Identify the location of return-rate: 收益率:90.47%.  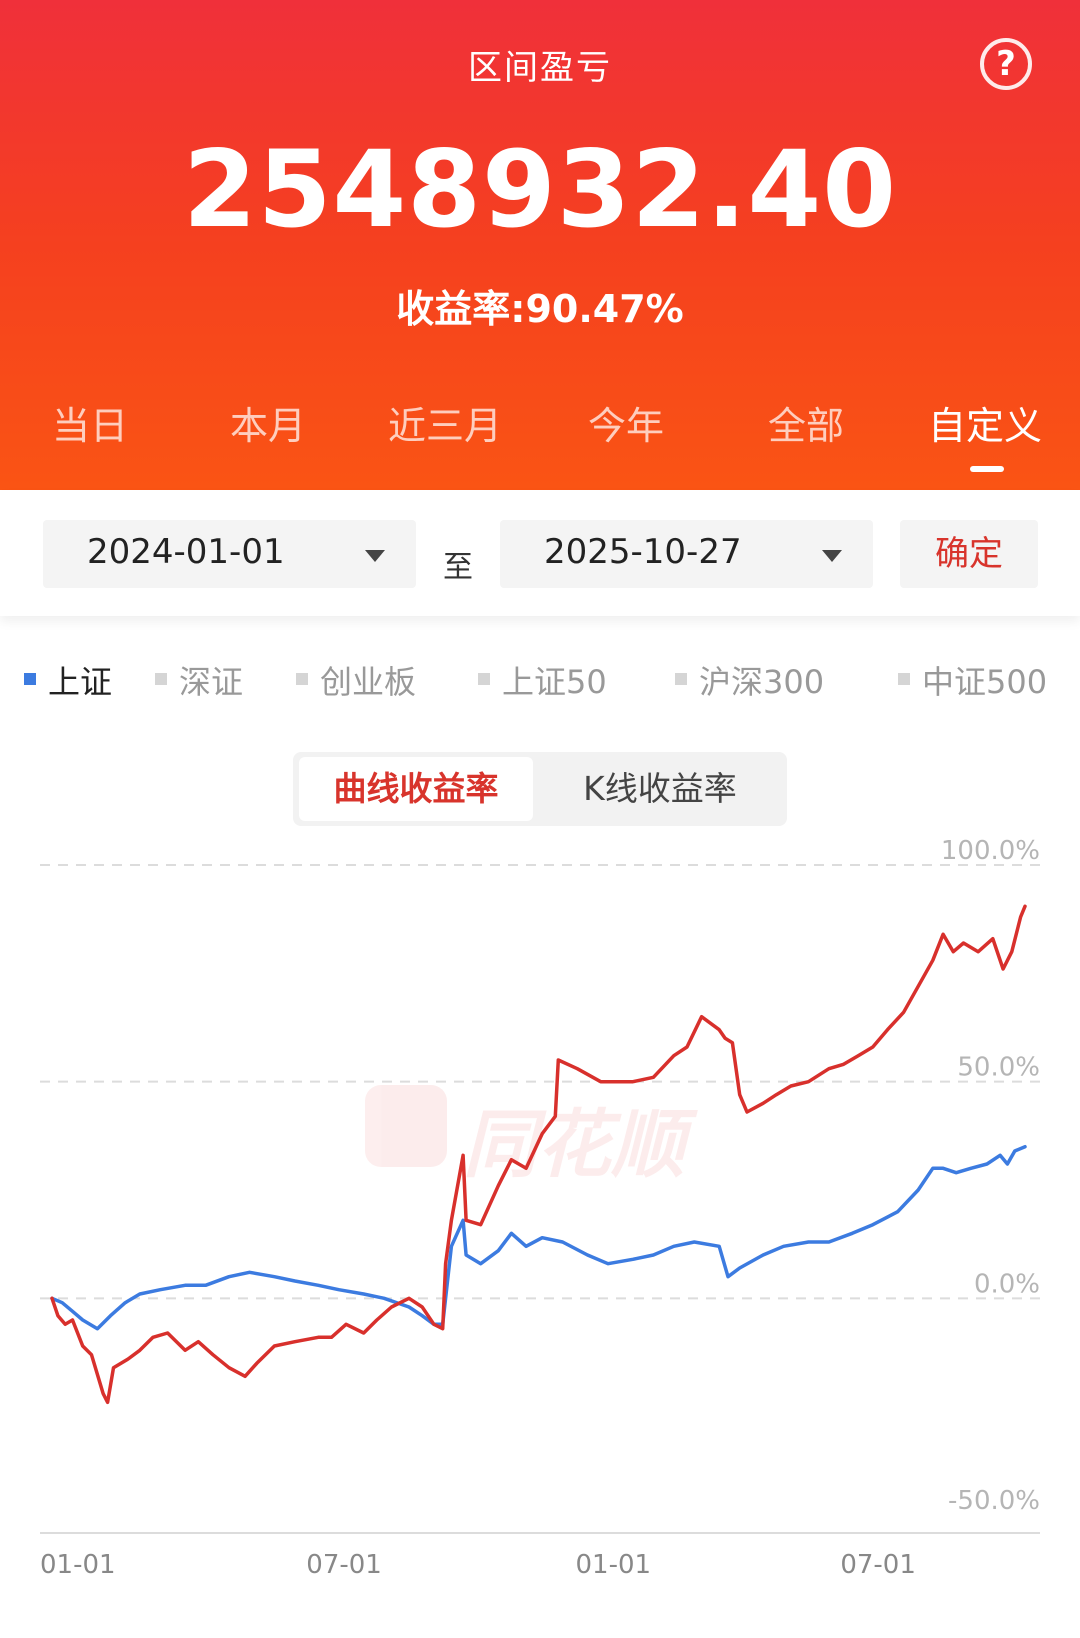
(540, 309).